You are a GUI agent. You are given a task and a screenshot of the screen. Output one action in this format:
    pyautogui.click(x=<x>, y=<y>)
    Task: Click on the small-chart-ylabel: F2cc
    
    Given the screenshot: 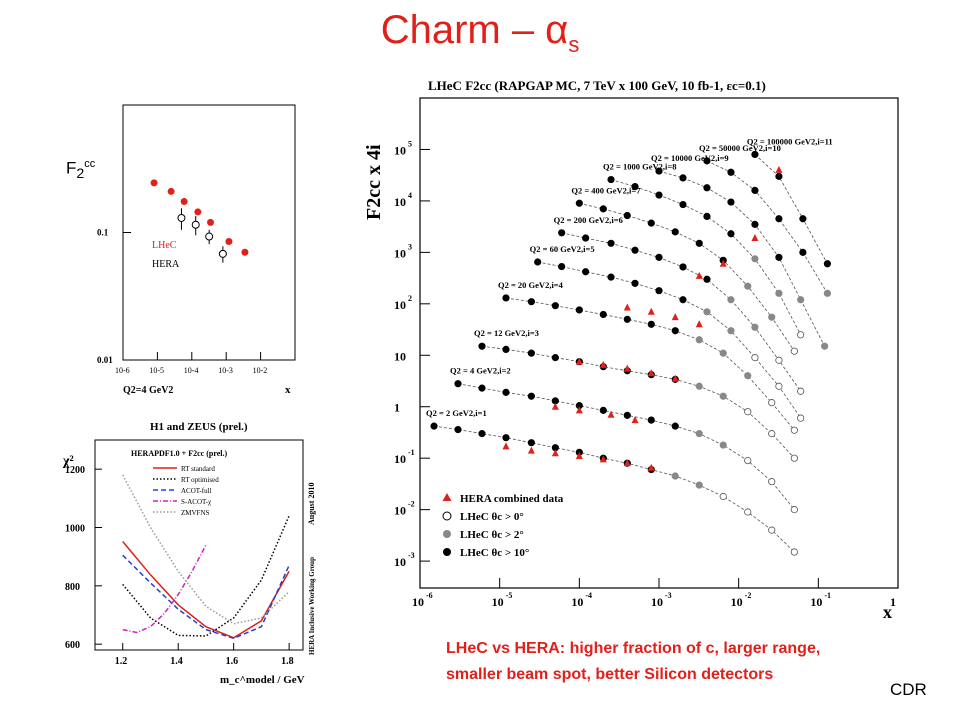 What is the action you would take?
    pyautogui.click(x=81, y=170)
    